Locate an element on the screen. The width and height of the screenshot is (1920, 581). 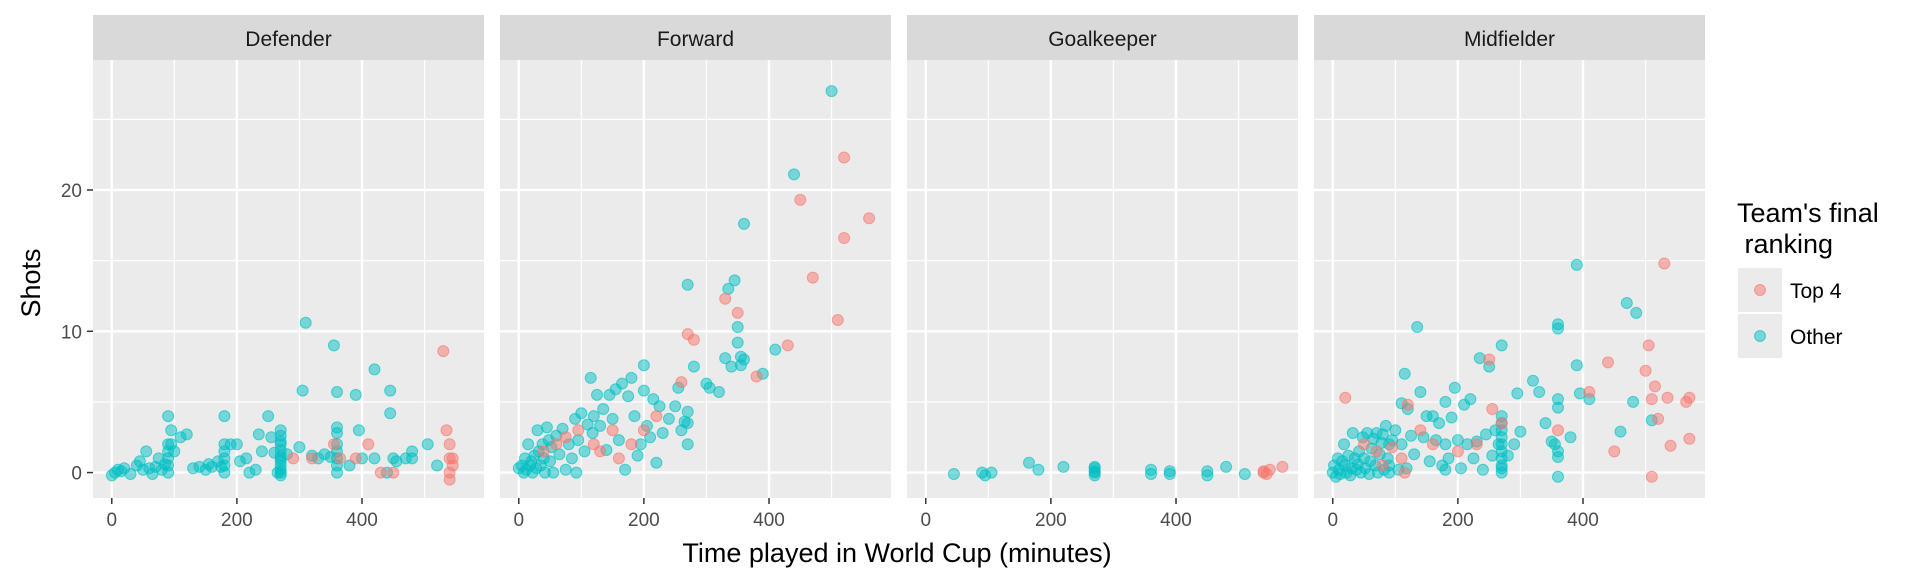
facet-strip-label: Forward is located at coordinates (695, 39).